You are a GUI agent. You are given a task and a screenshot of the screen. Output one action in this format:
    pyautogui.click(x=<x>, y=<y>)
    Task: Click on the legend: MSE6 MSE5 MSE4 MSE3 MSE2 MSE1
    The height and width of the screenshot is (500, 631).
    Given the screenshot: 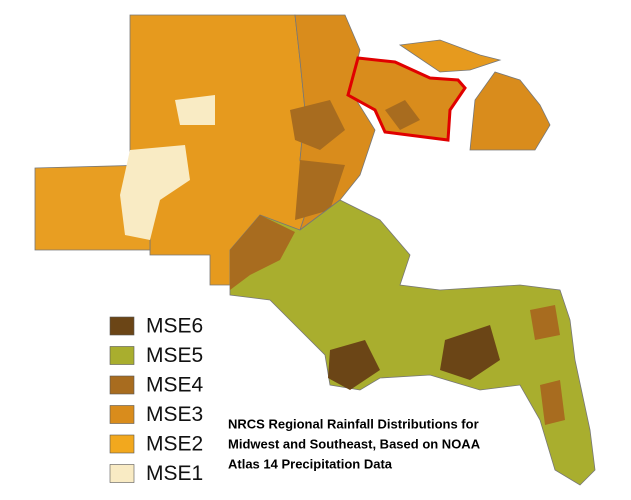 What is the action you would take?
    pyautogui.click(x=156, y=400)
    